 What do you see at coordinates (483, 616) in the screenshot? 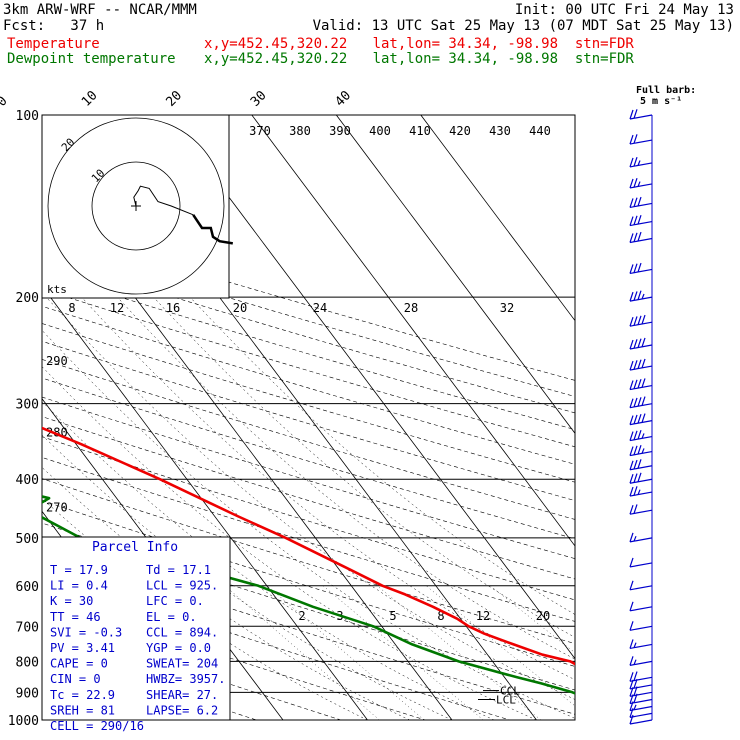
I see `mixing-ratio-label-12: 12` at bounding box center [483, 616].